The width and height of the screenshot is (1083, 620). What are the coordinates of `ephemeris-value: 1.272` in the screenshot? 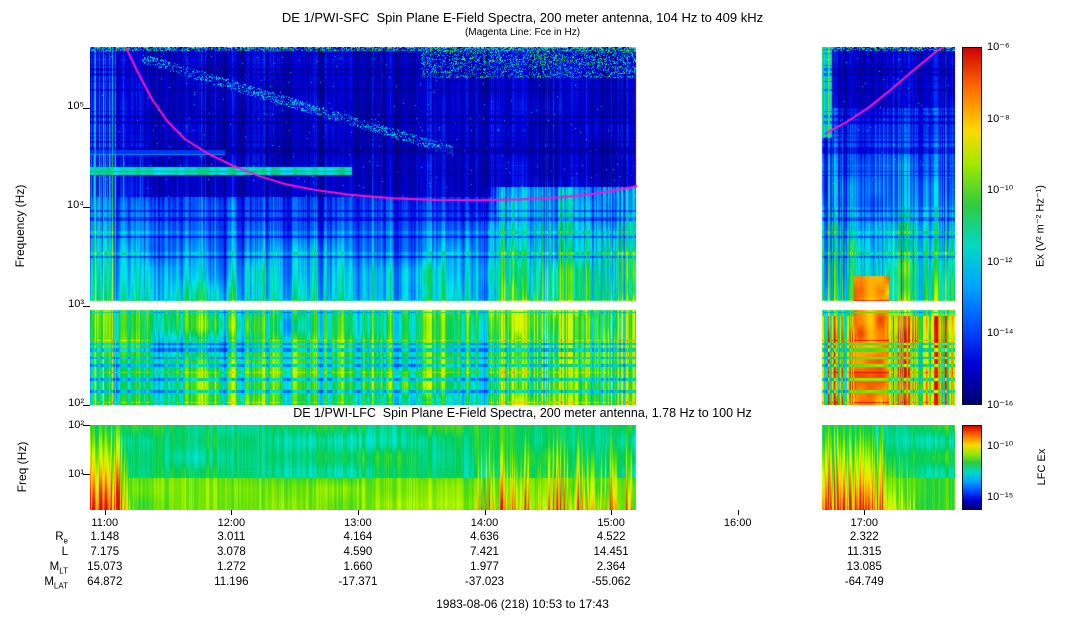 It's located at (231, 567).